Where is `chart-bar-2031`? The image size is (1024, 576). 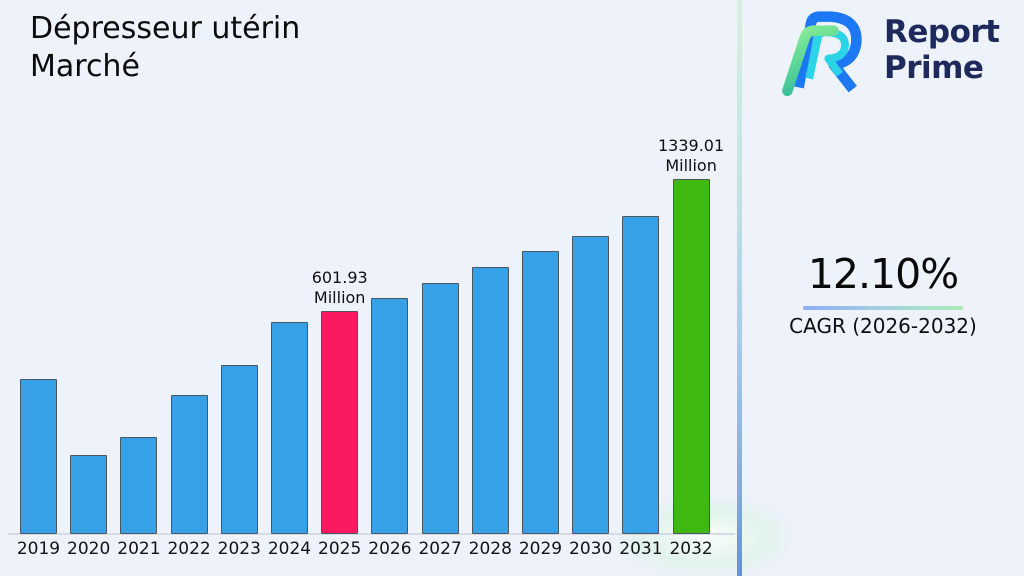
chart-bar-2031 is located at coordinates (641, 375).